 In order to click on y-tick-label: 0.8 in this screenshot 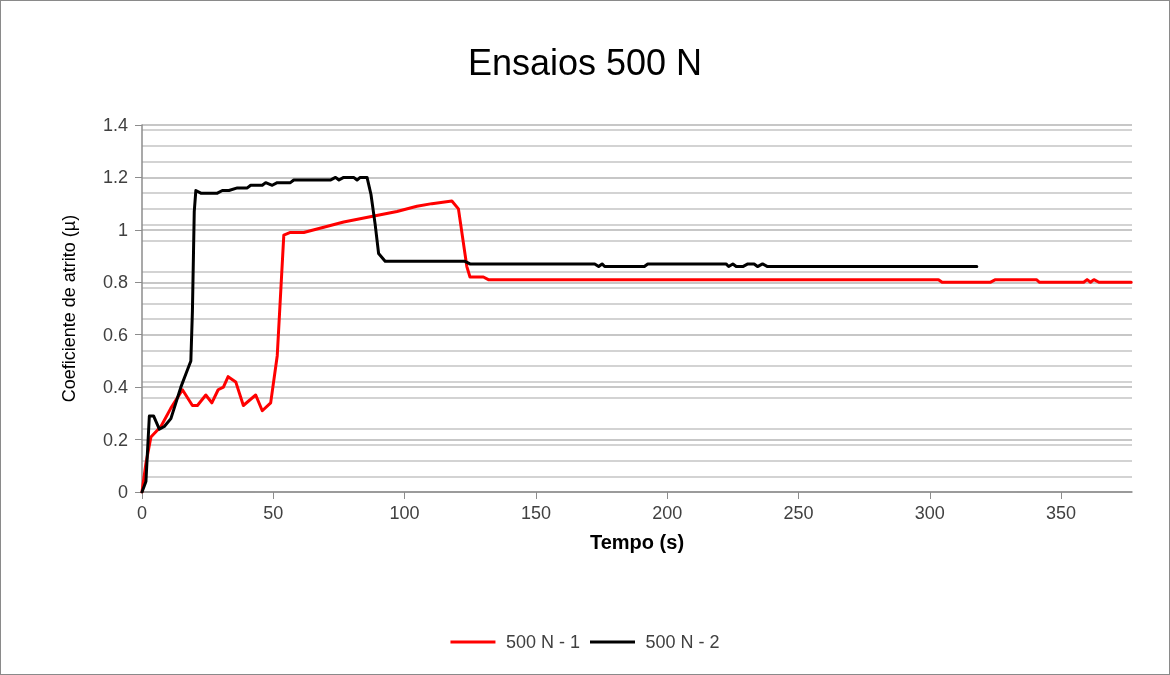, I will do `click(115, 282)`.